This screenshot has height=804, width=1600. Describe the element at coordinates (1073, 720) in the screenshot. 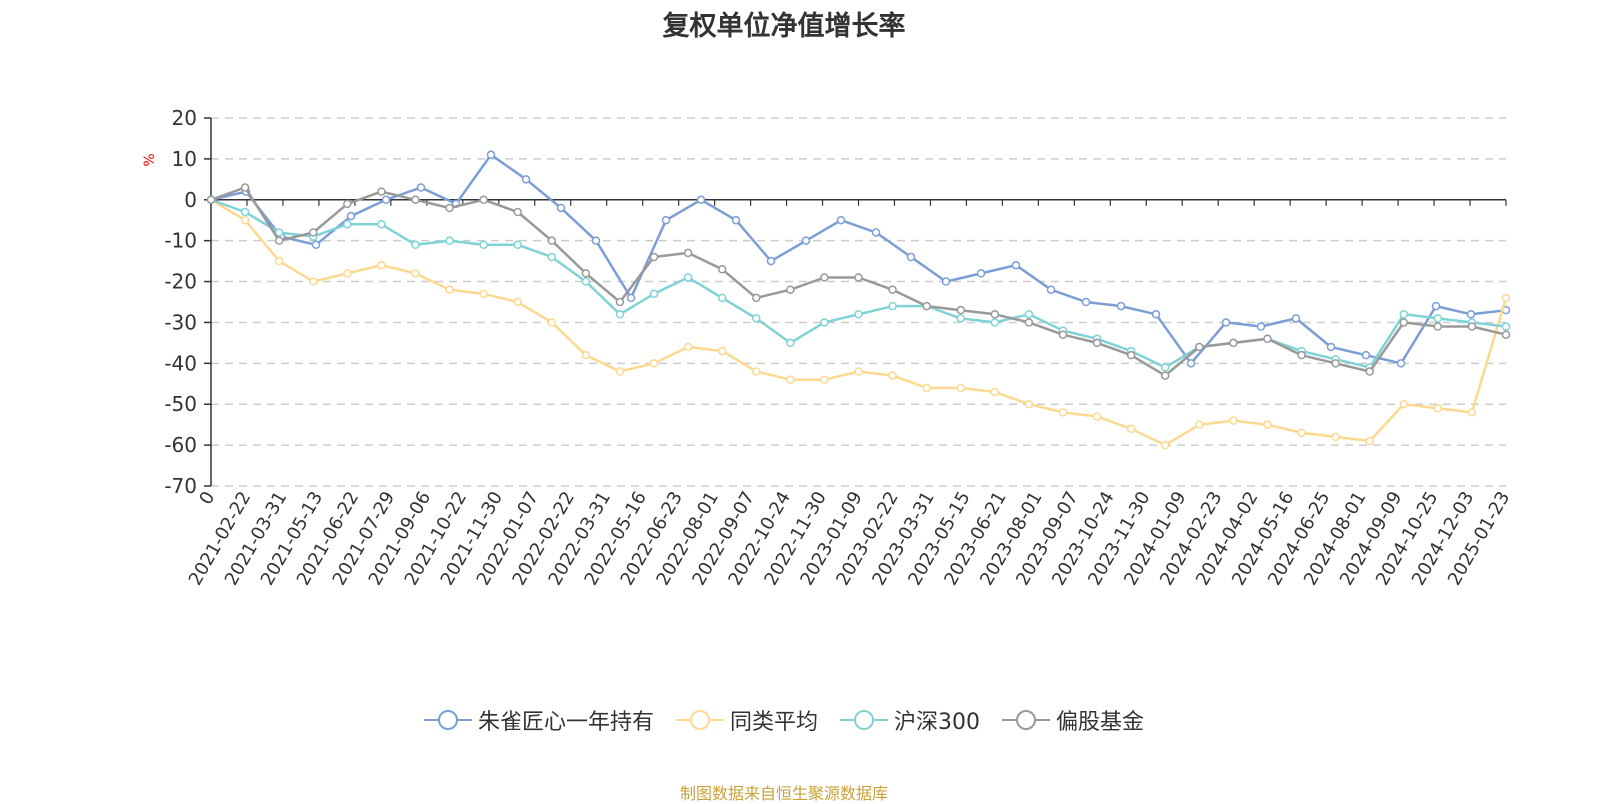

I see `legend-item-equity-fund: 偏股基金` at that location.